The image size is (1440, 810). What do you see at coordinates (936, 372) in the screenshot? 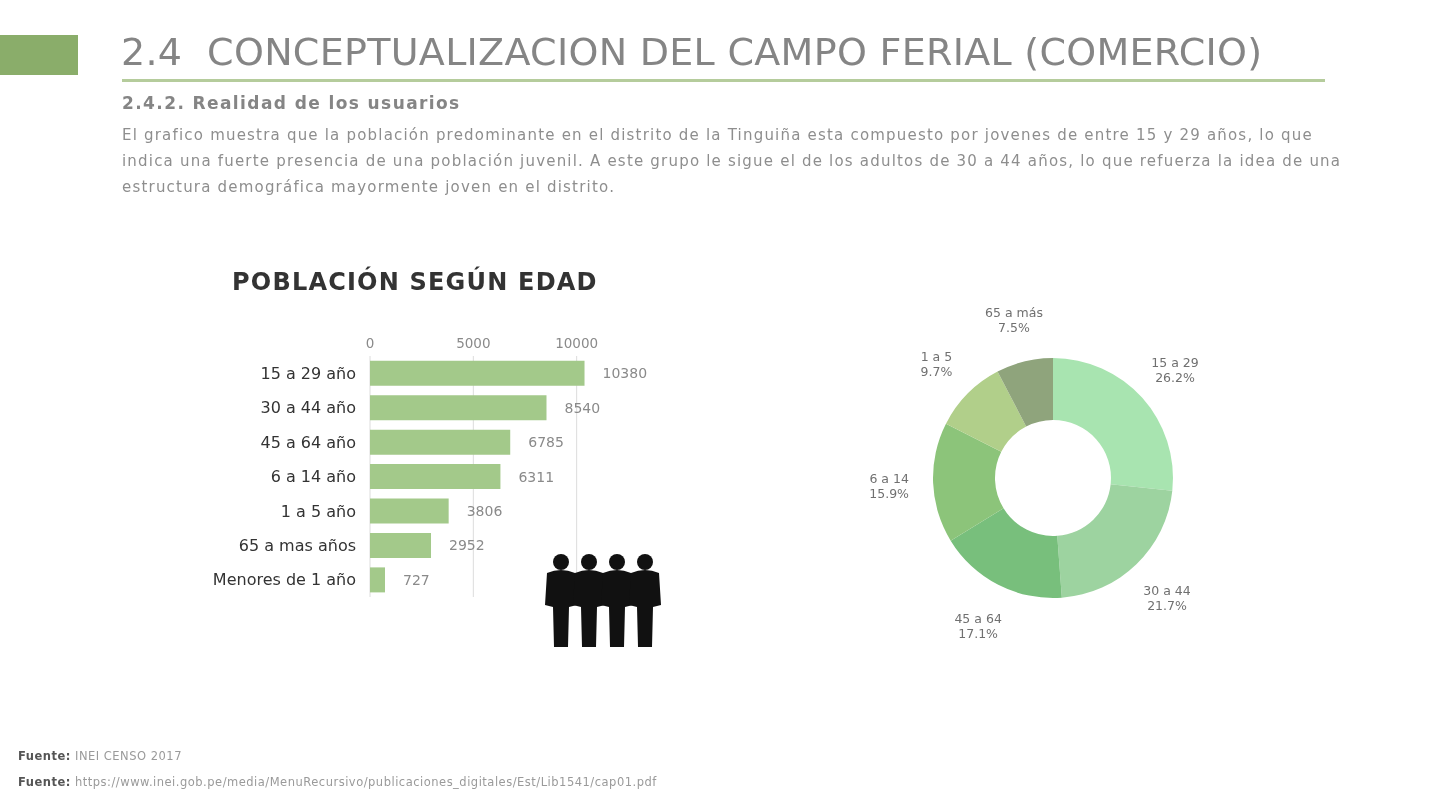
I see `data-label: 9.7%` at bounding box center [936, 372].